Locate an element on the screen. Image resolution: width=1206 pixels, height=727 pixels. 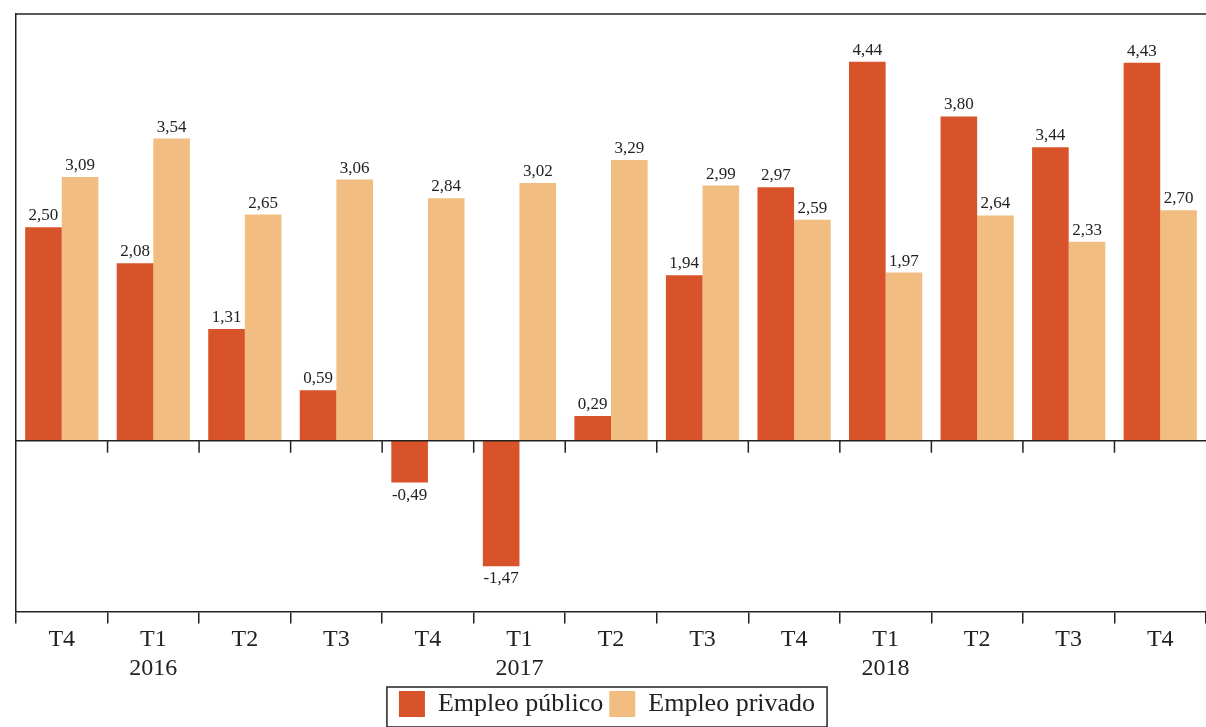
data-label: 2,64 is located at coordinates (995, 203).